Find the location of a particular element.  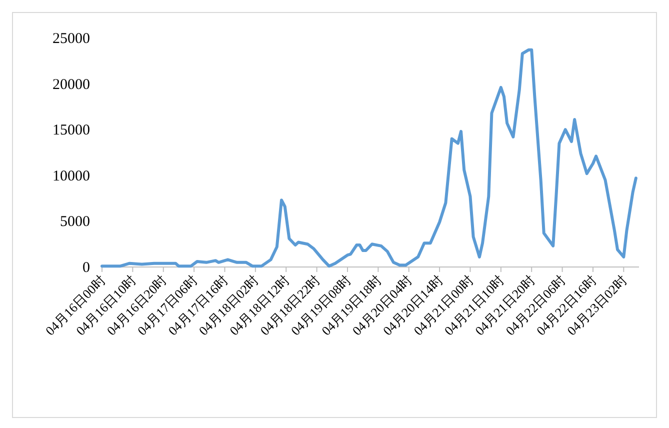

y-tick-label: 0 is located at coordinates (86, 268).